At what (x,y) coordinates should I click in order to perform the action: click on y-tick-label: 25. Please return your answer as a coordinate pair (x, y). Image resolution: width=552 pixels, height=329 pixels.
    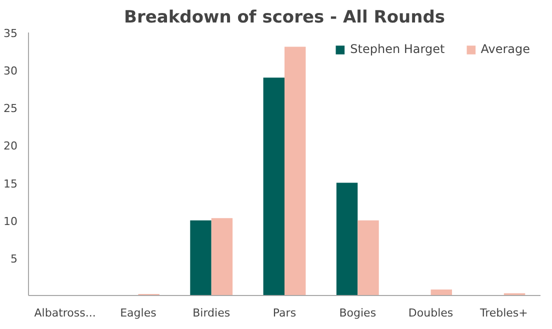
    Looking at the image, I should click on (11, 109).